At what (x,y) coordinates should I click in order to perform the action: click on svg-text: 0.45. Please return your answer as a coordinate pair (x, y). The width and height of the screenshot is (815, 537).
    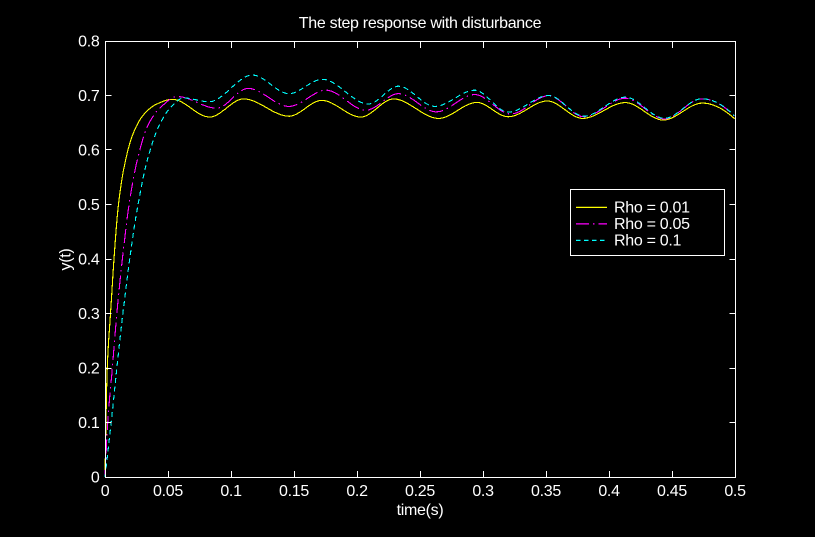
    Looking at the image, I should click on (672, 491).